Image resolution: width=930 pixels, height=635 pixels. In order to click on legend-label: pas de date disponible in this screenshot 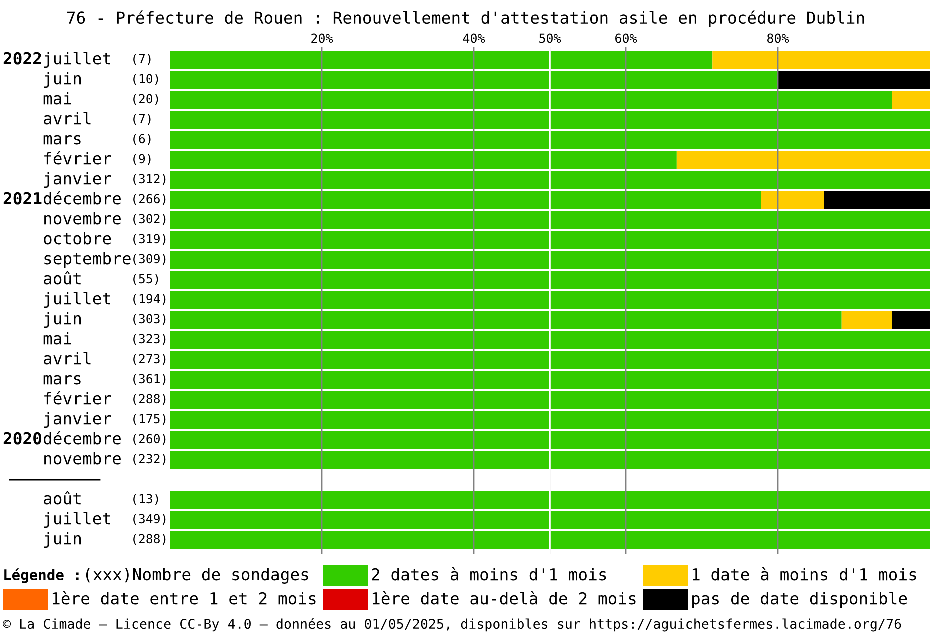, I will do `click(800, 600)`.